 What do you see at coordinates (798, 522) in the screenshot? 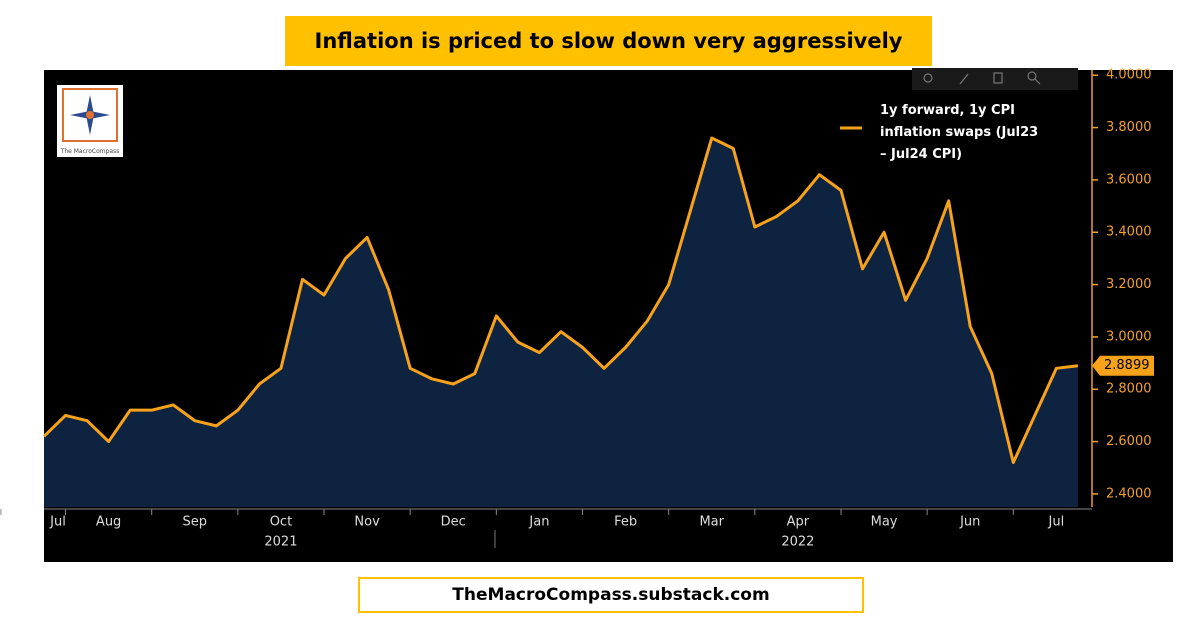
I see `x-tick-label: Apr` at bounding box center [798, 522].